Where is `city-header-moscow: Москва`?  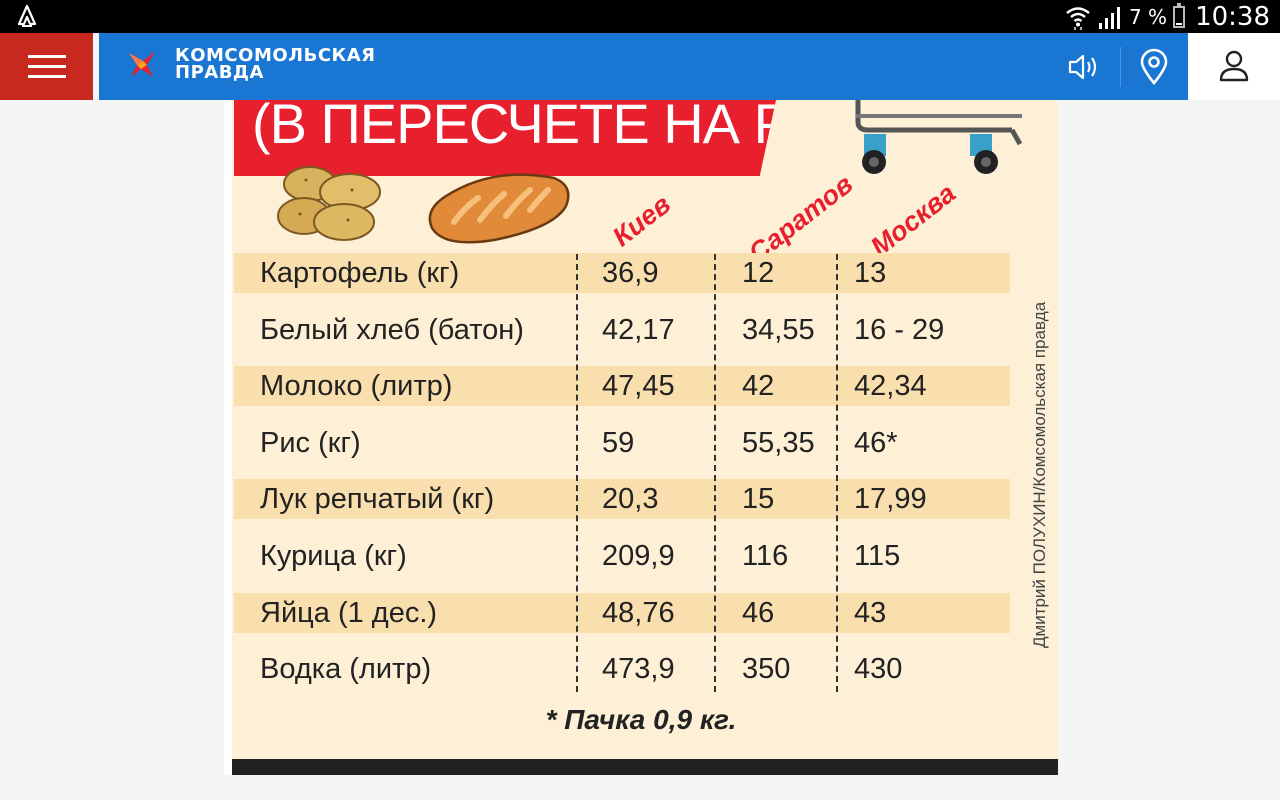 city-header-moscow: Москва is located at coordinates (913, 220).